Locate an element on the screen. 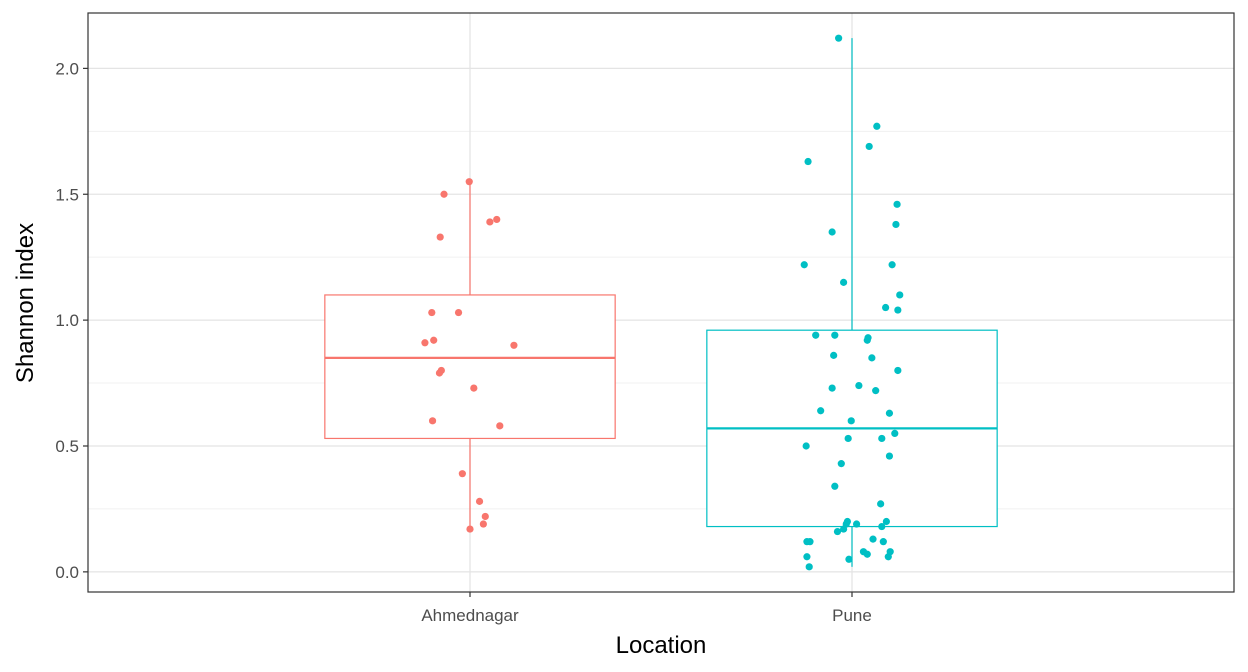  y-tick-label: 1.5 is located at coordinates (67, 194).